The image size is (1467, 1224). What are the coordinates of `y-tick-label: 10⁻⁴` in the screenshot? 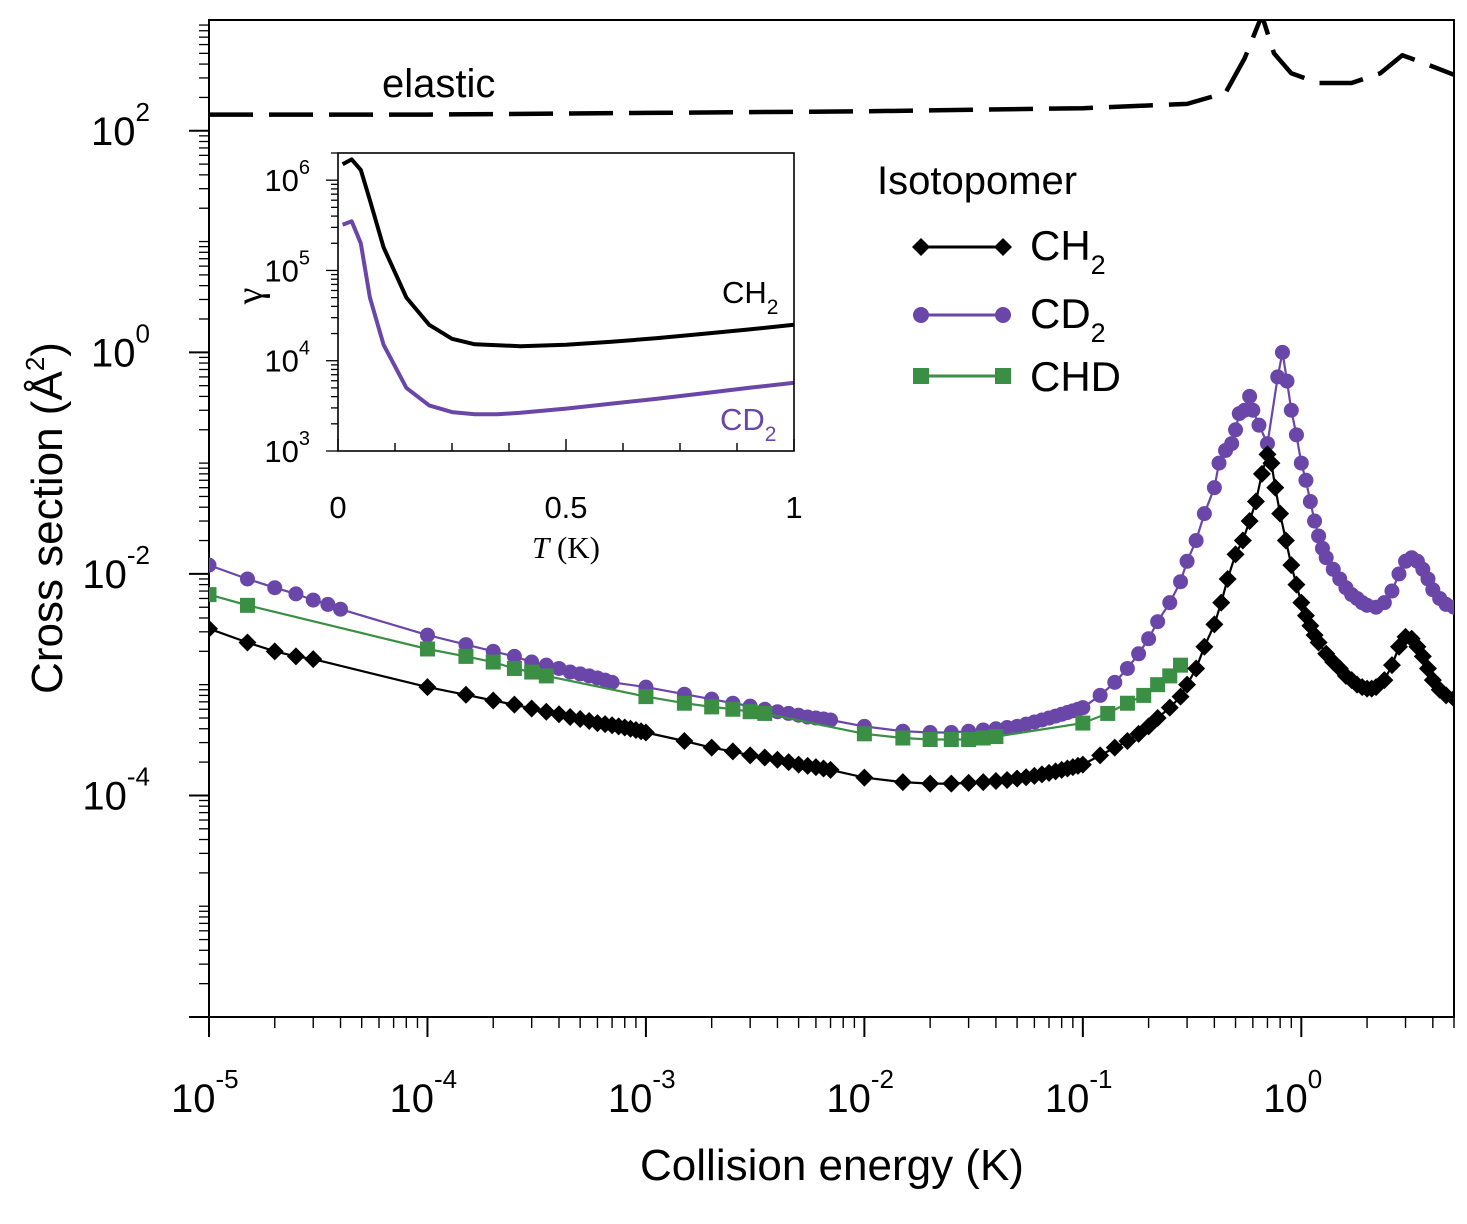 It's located at (116, 789).